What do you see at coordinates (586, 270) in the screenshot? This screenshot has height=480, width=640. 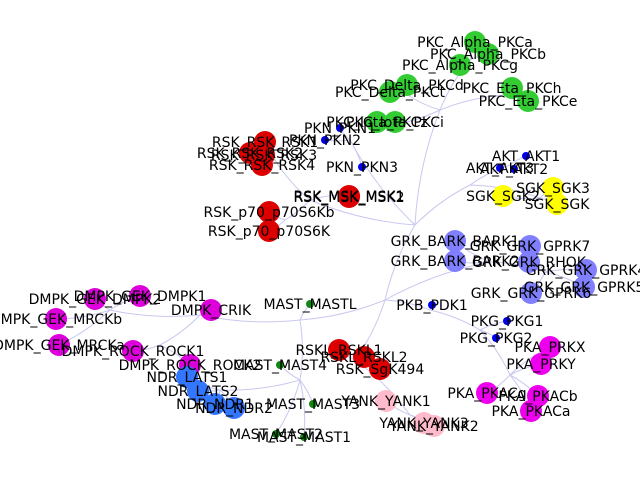 I see `kinase-node-grk-grk-gprk4` at bounding box center [586, 270].